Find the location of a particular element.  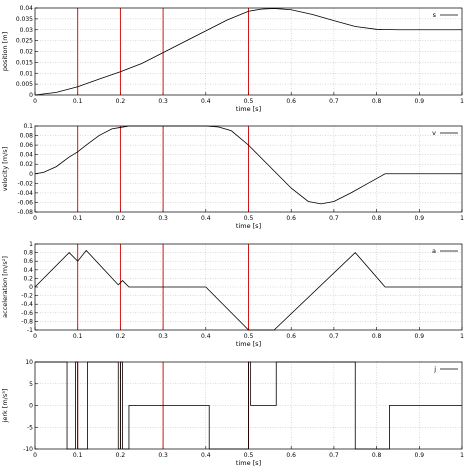

y-tick-label: -0.02 is located at coordinates (25, 183).